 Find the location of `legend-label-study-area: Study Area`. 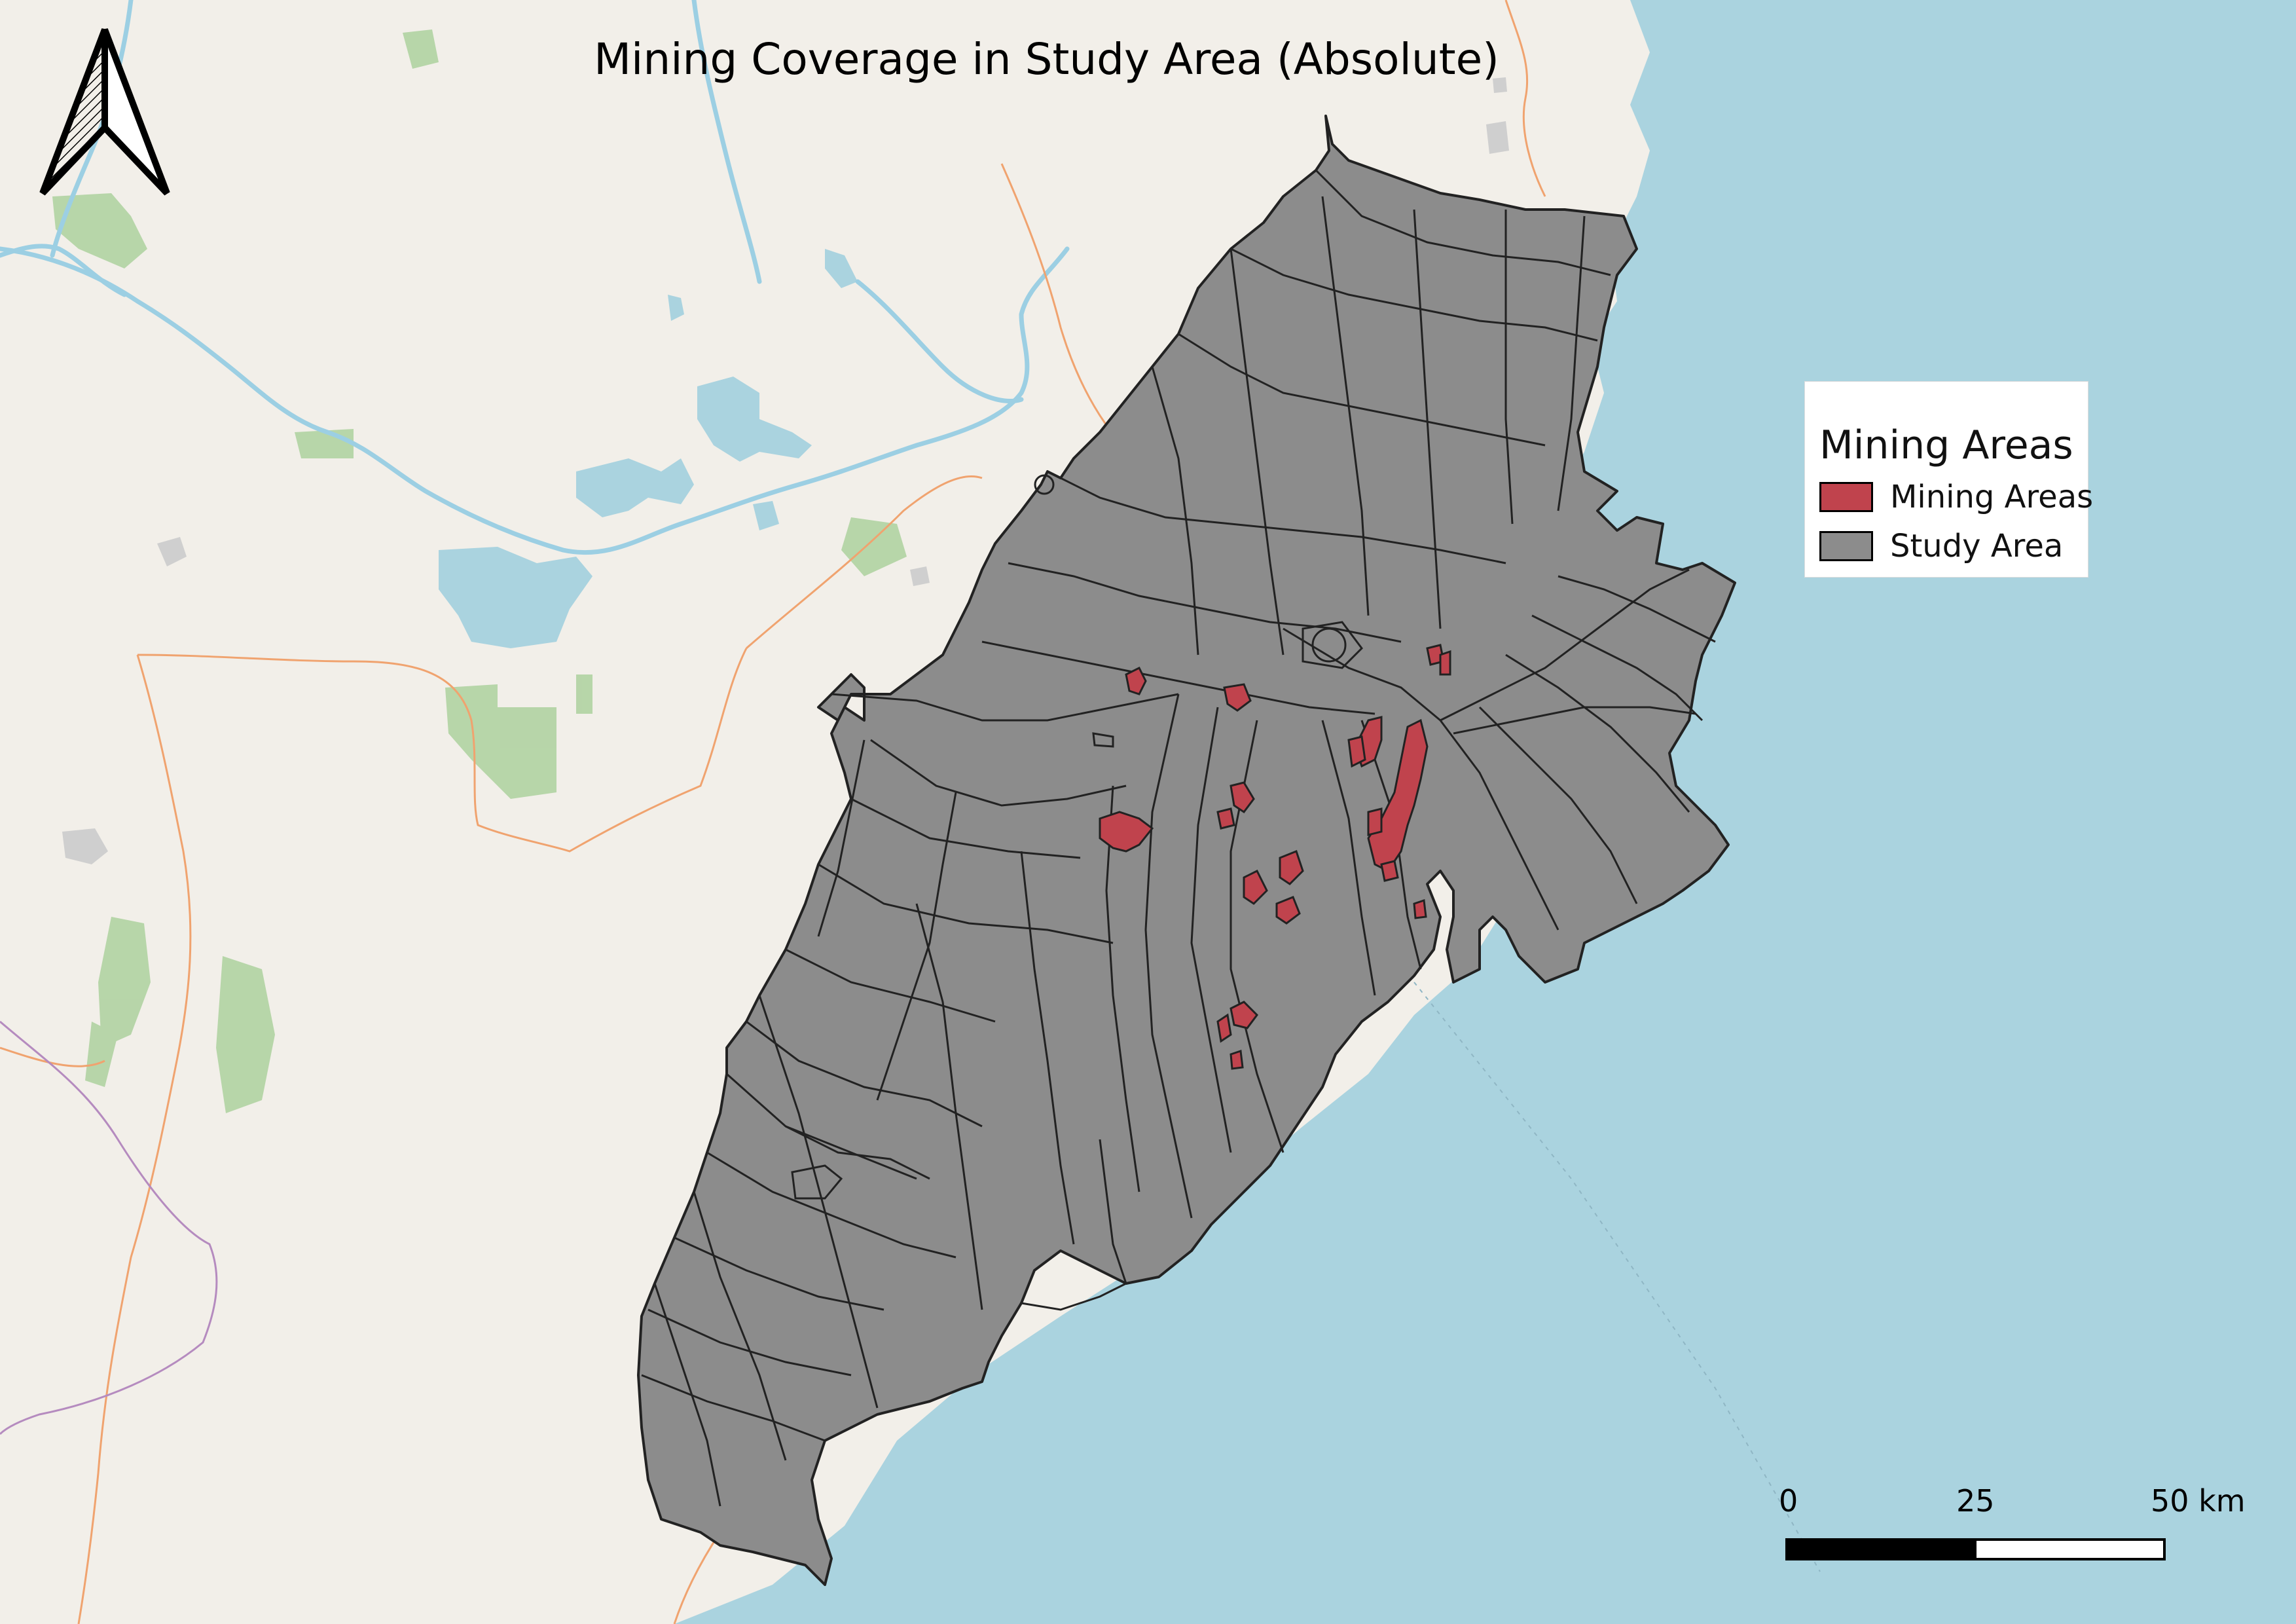

legend-label-study-area: Study Area is located at coordinates (1977, 546).